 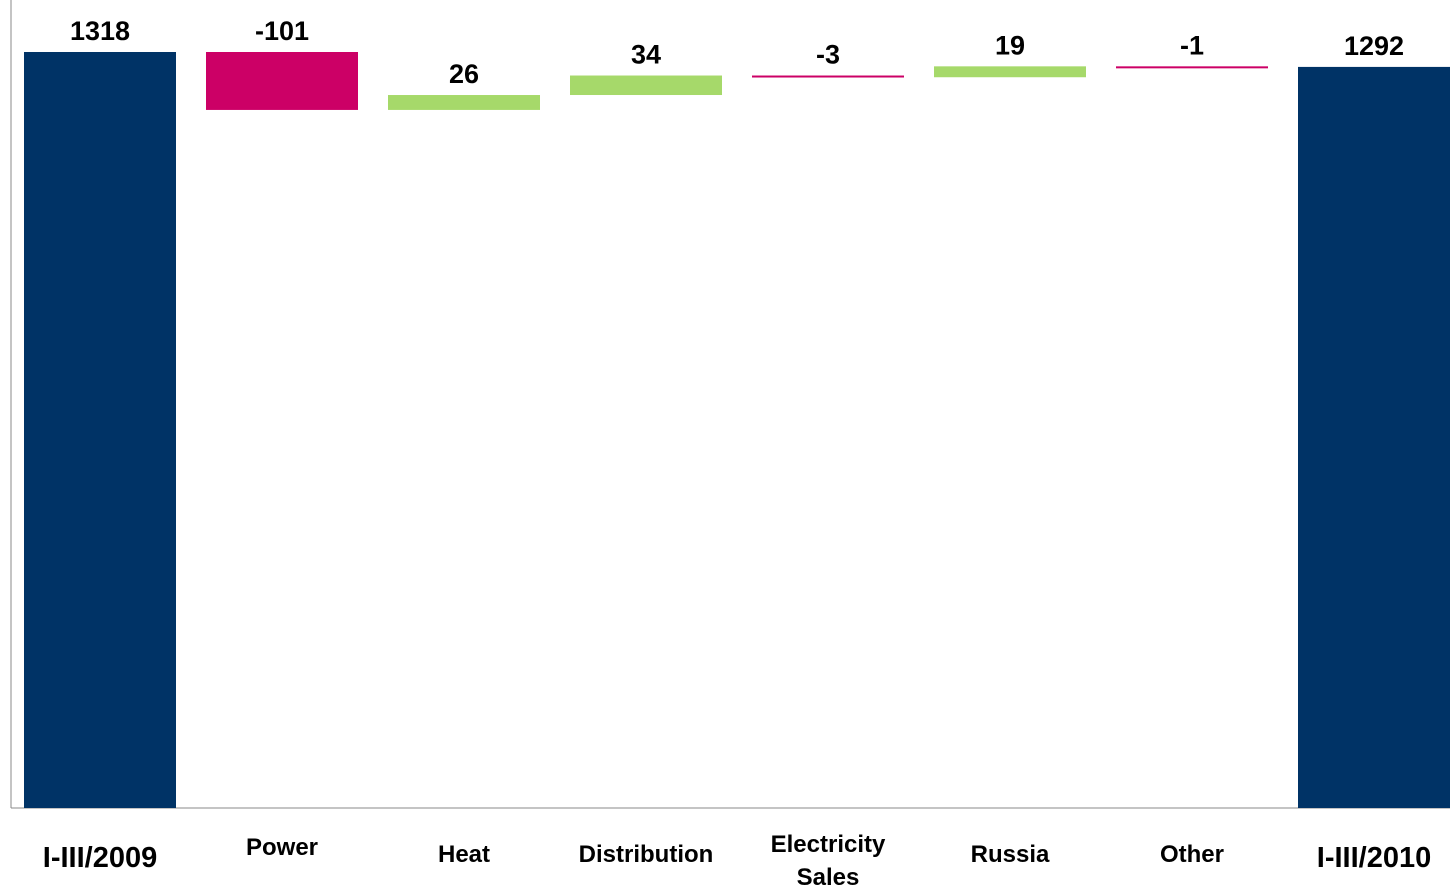 I want to click on category-label: Russia, so click(x=1010, y=854).